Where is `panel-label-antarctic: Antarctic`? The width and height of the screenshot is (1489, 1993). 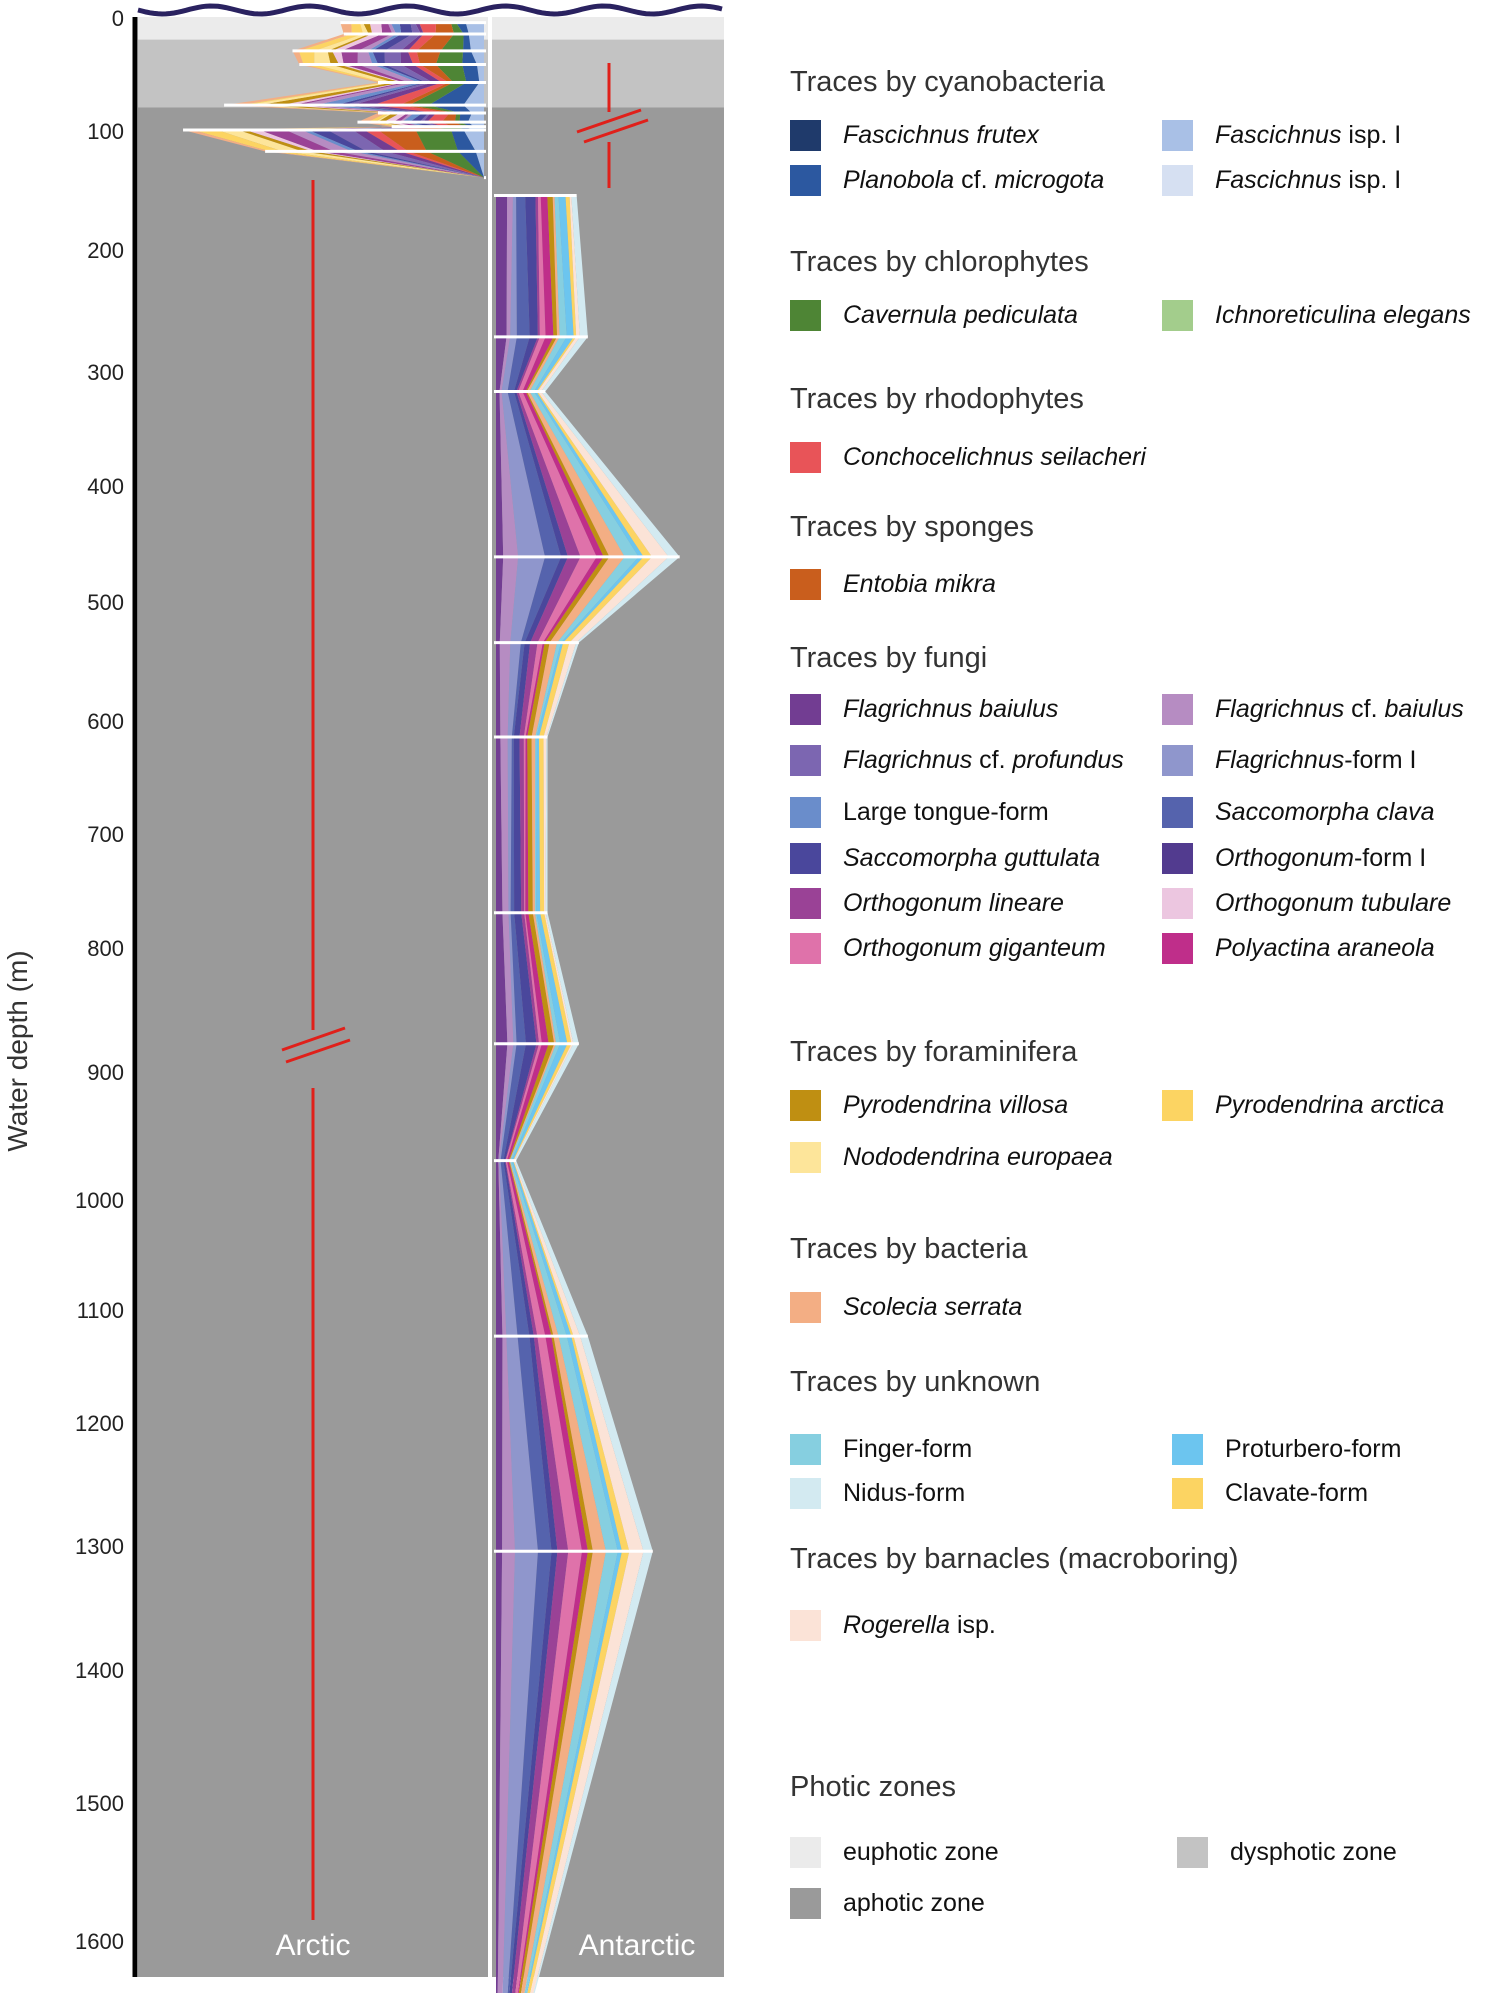 panel-label-antarctic: Antarctic is located at coordinates (637, 1945).